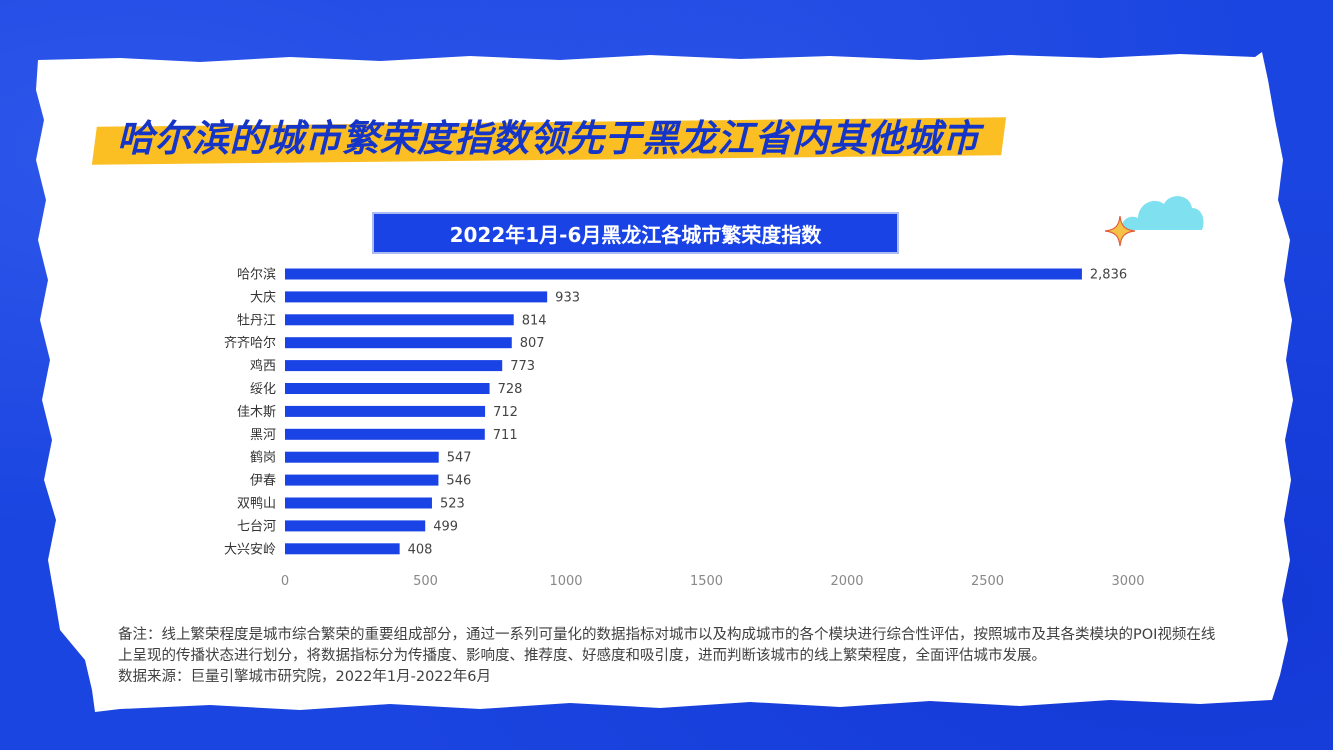 The width and height of the screenshot is (1333, 750). What do you see at coordinates (250, 343) in the screenshot?
I see `category-label: 齐齐哈尔` at bounding box center [250, 343].